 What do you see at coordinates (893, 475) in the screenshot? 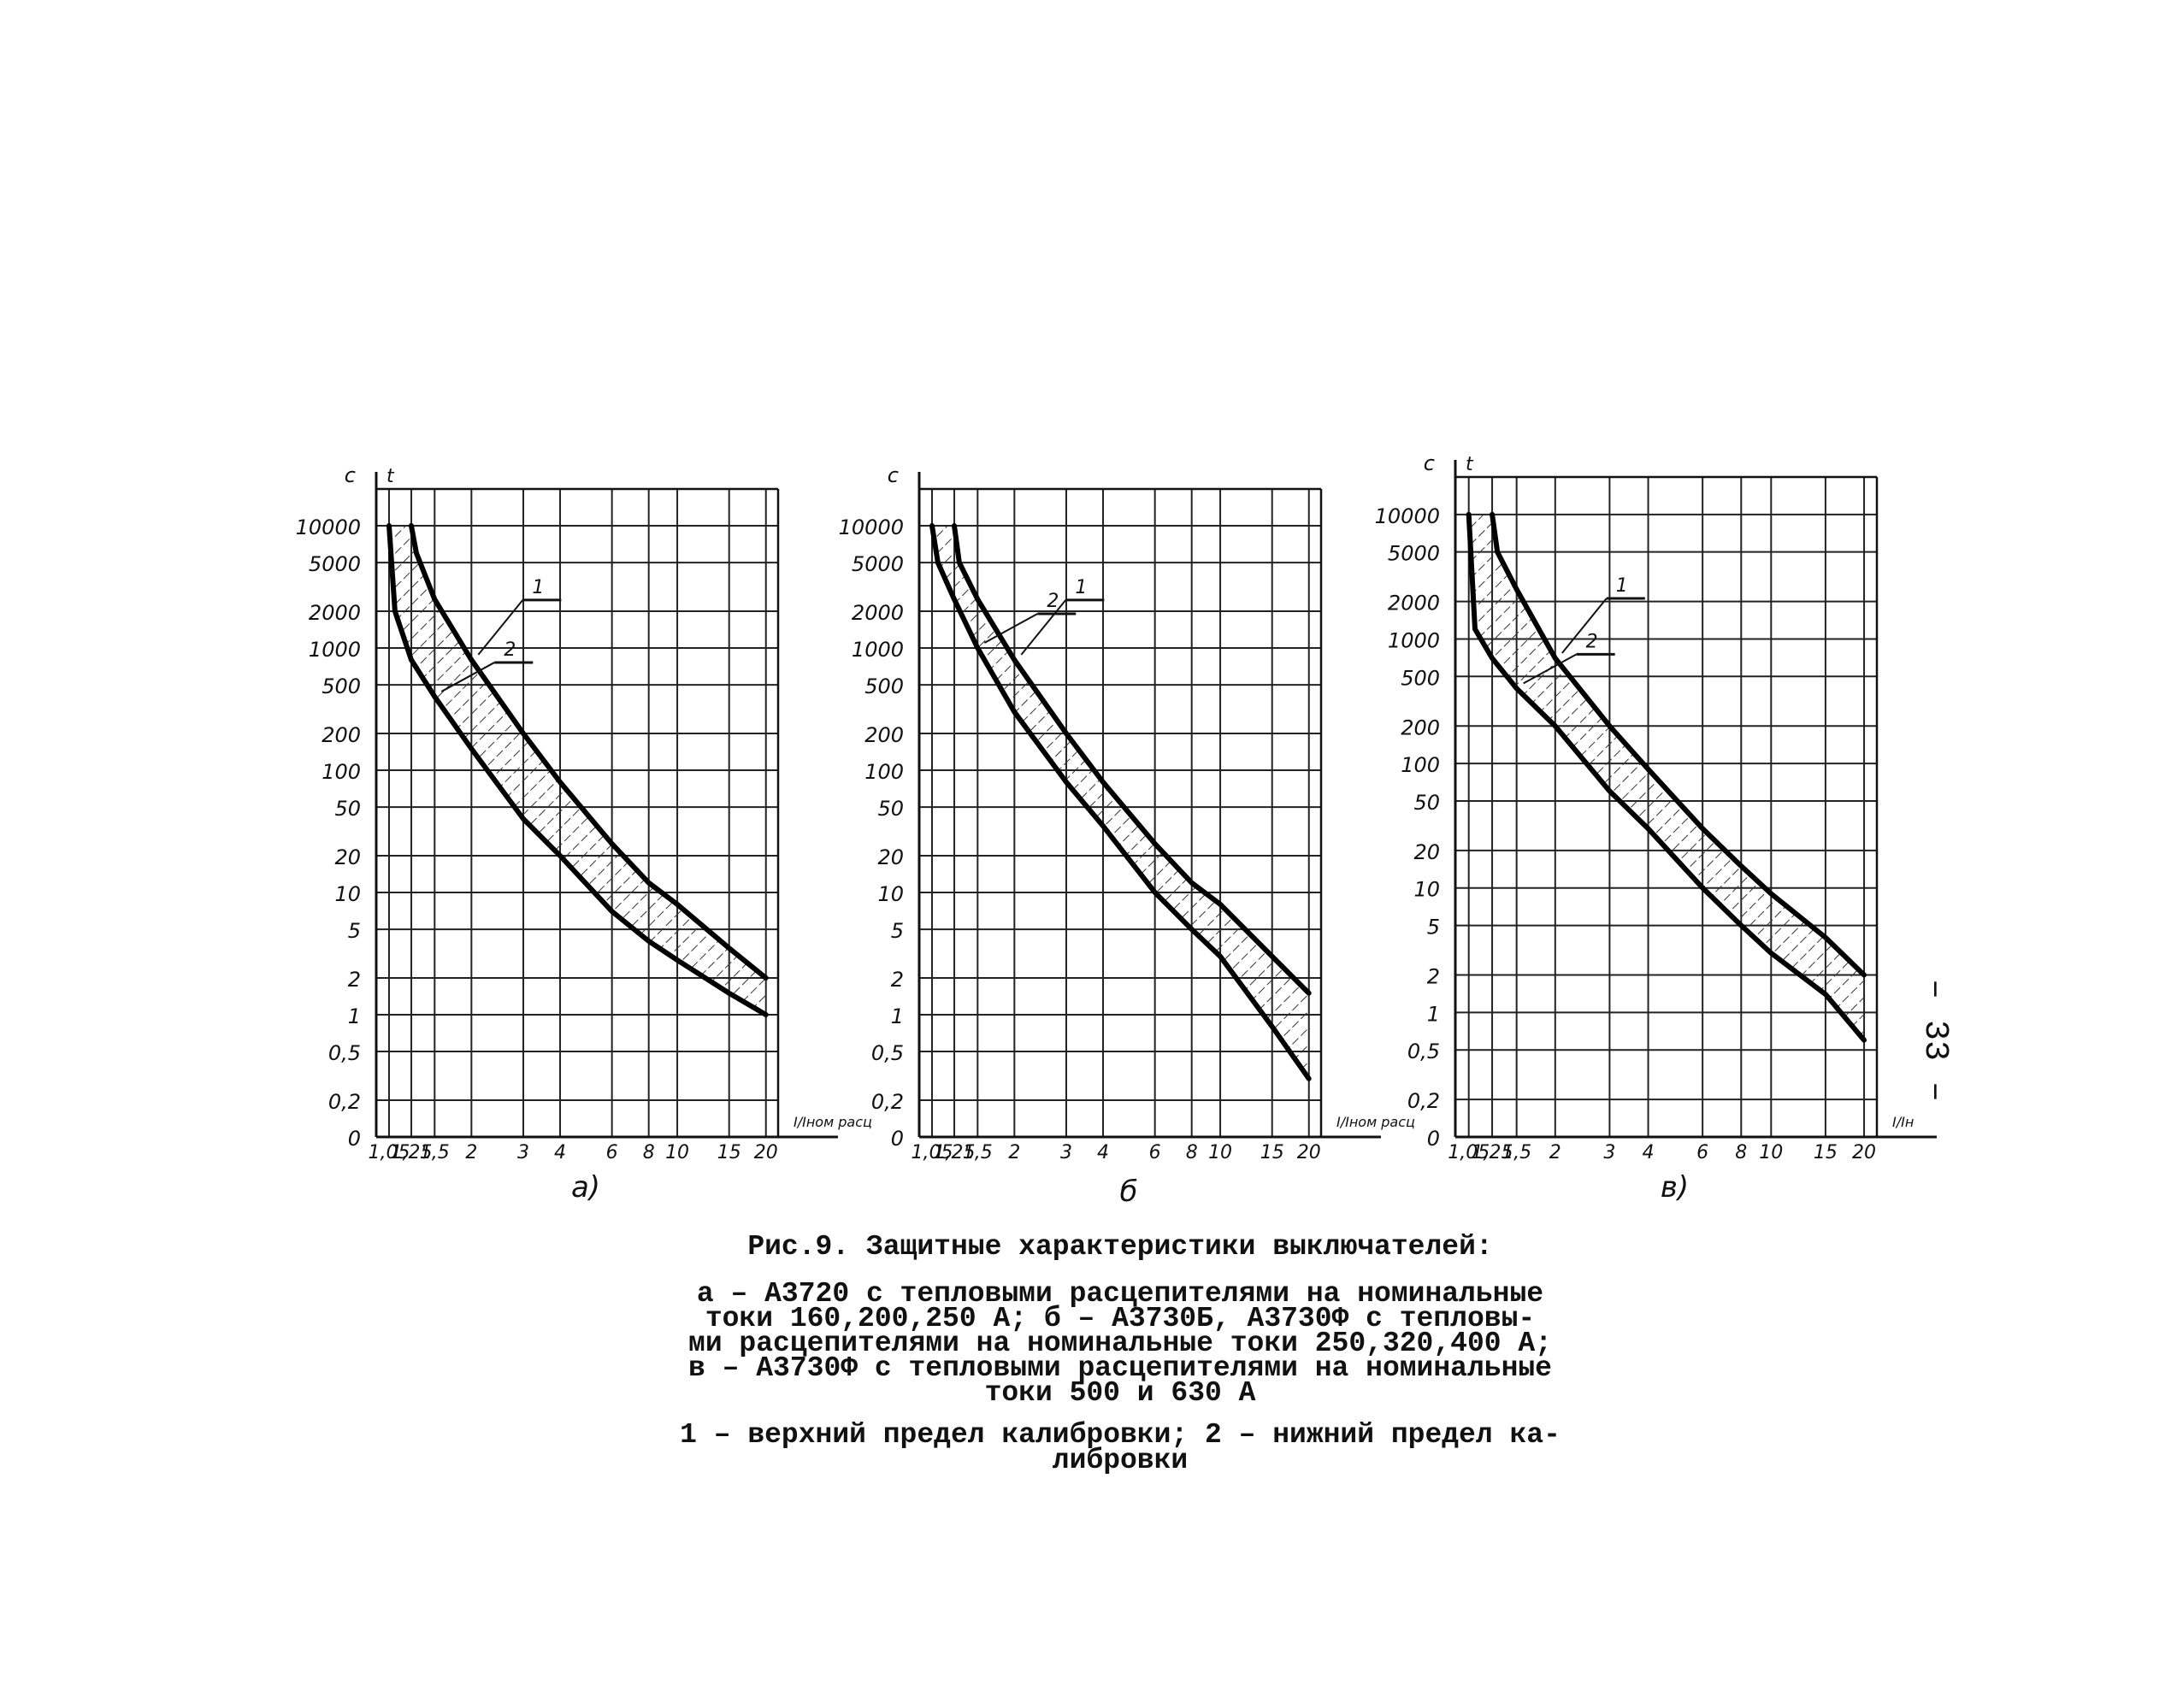
I see `y-unit-label: с` at bounding box center [893, 475].